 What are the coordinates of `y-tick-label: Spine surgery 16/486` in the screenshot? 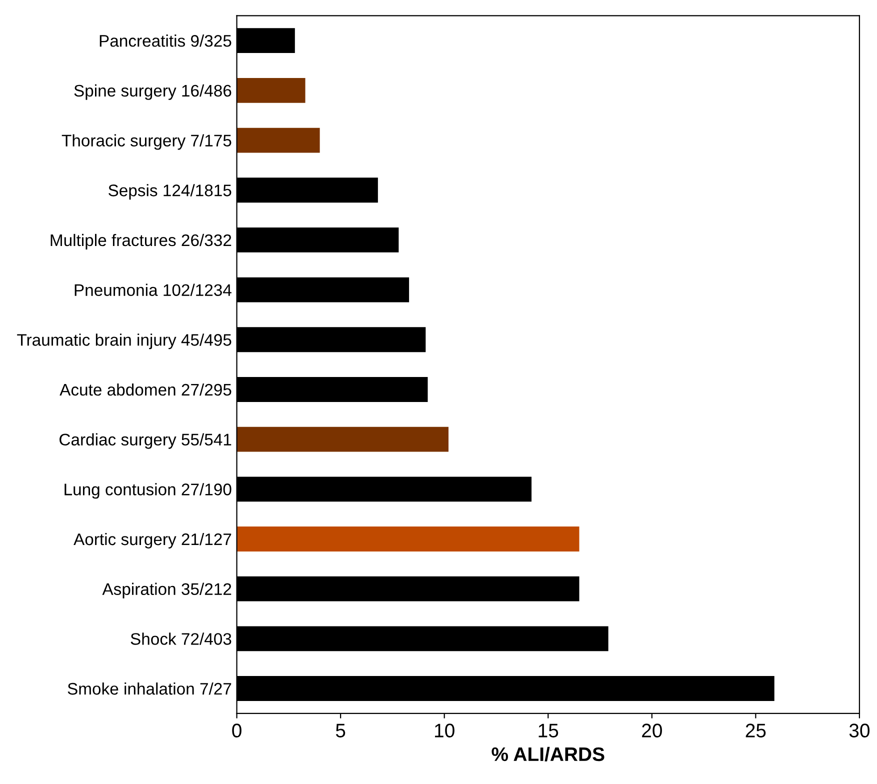 It's located at (153, 92).